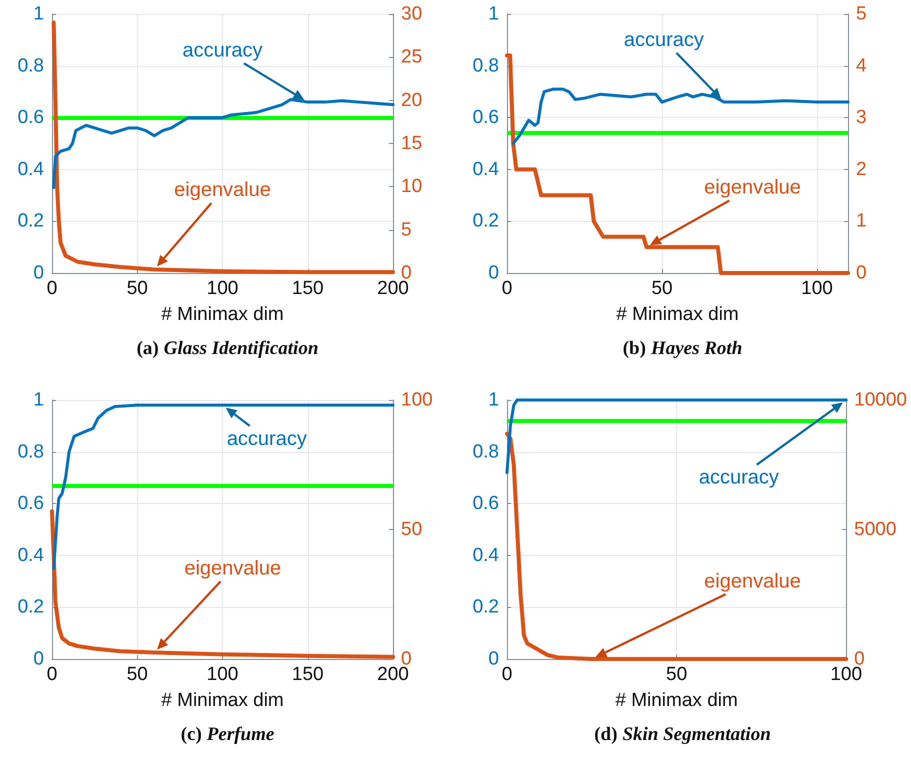  I want to click on y2-tick-label: 1, so click(861, 221).